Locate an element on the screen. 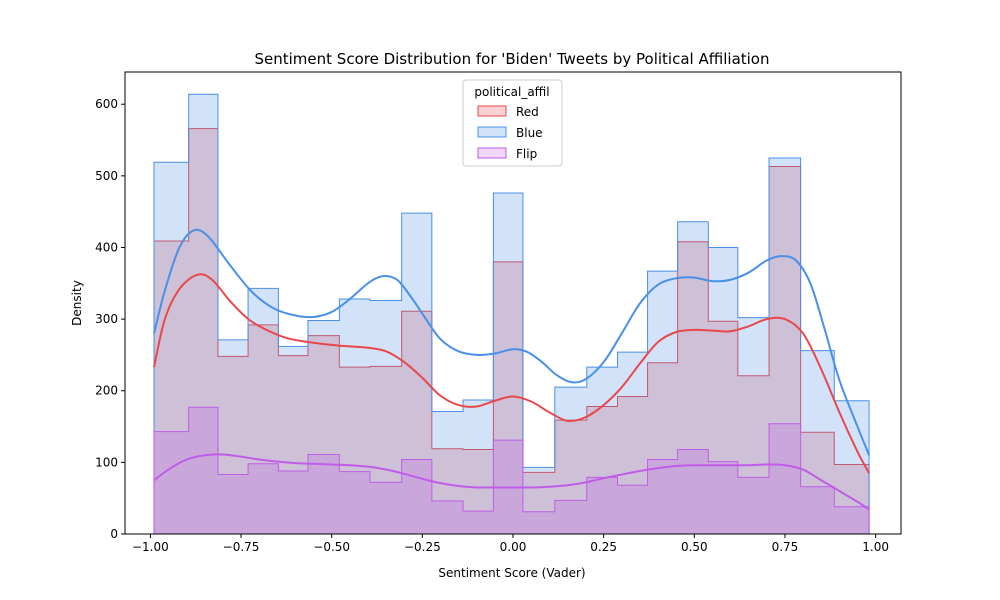 This screenshot has width=1000, height=600. legend-label-red: Red is located at coordinates (527, 112).